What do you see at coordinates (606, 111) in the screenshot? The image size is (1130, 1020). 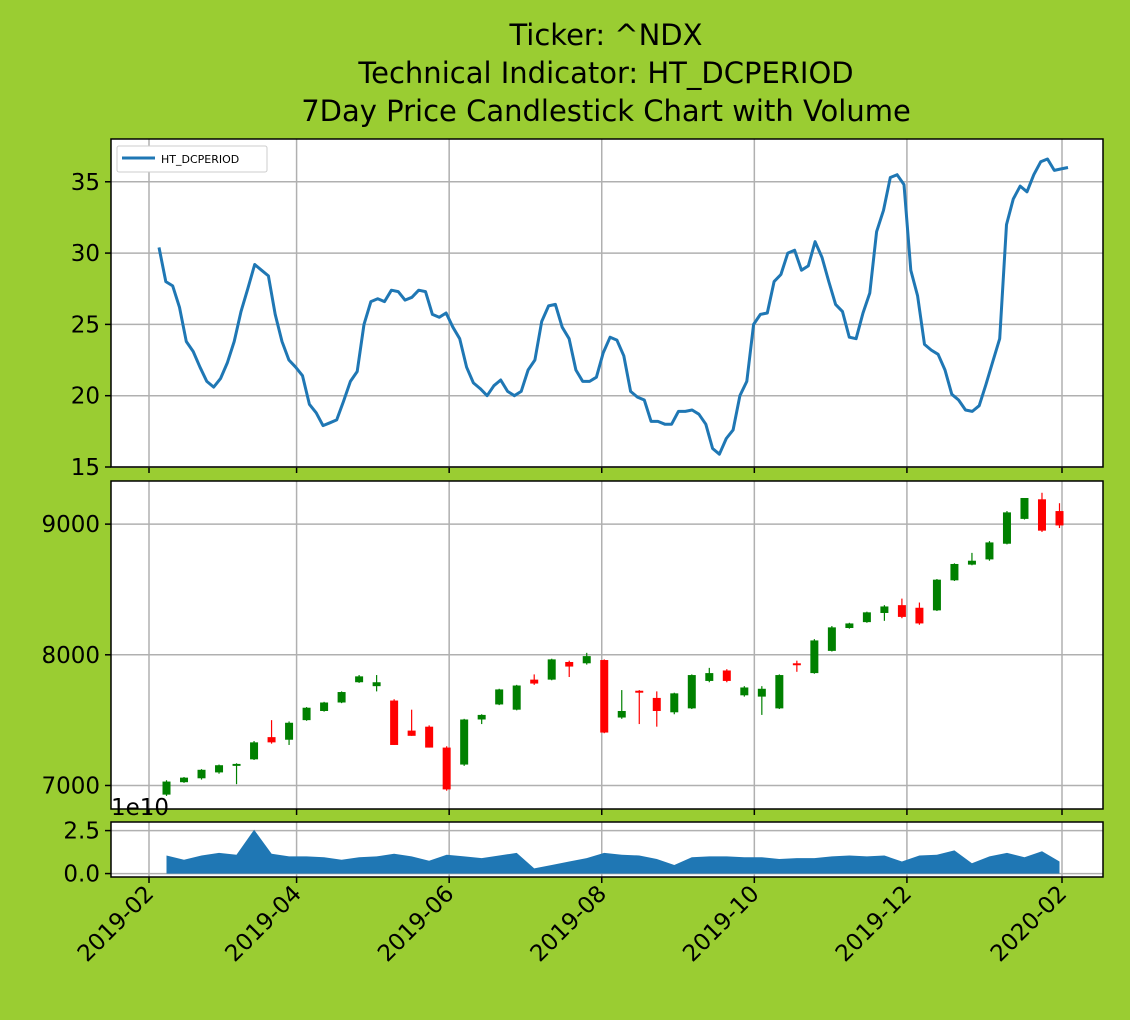 I see `title-line-3: 7Day Price Candlestick Chart with Volume` at bounding box center [606, 111].